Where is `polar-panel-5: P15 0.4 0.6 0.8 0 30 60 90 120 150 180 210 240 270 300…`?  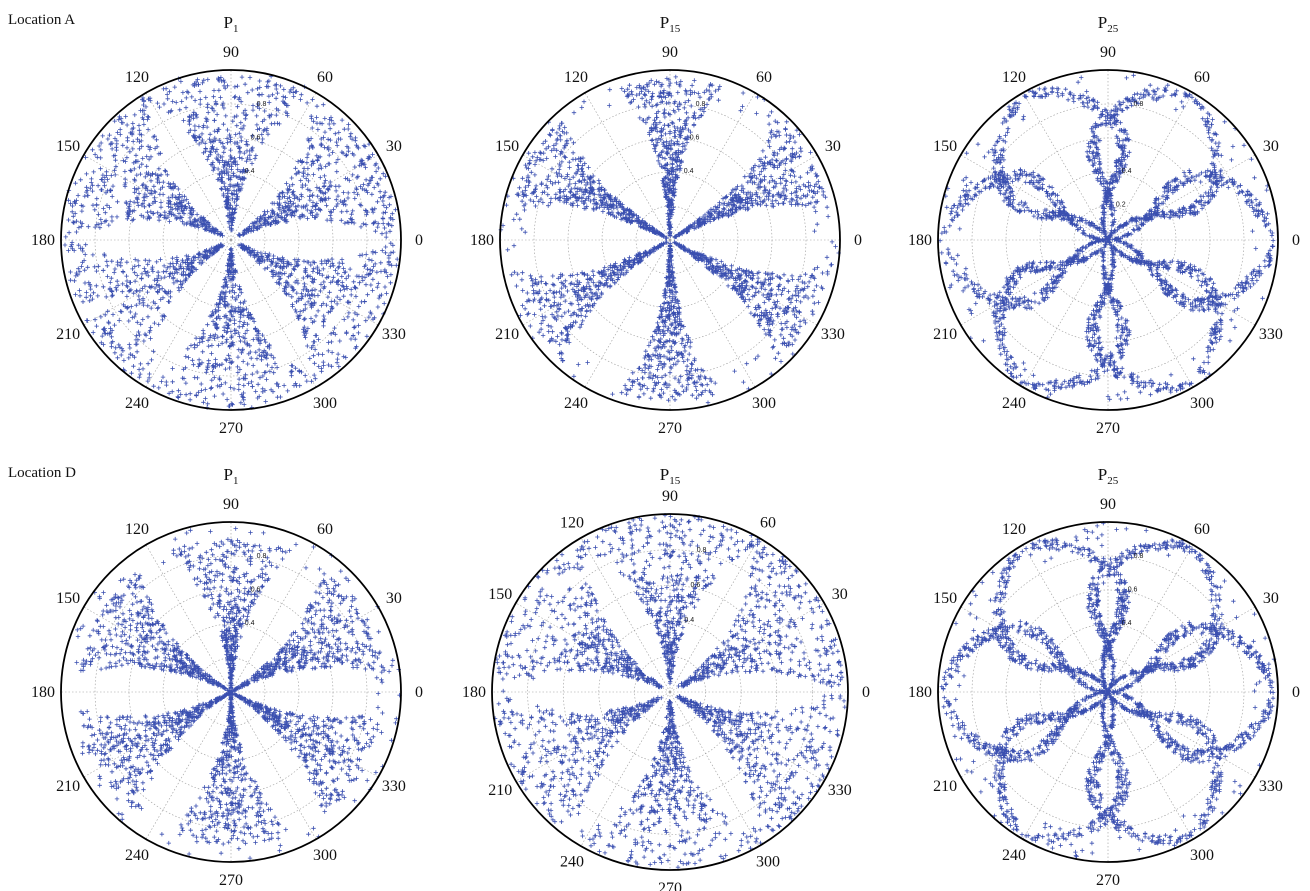 polar-panel-5: P15 0.4 0.6 0.8 0 30 60 90 120 150 180 210 240 270 300… is located at coordinates (666, 678).